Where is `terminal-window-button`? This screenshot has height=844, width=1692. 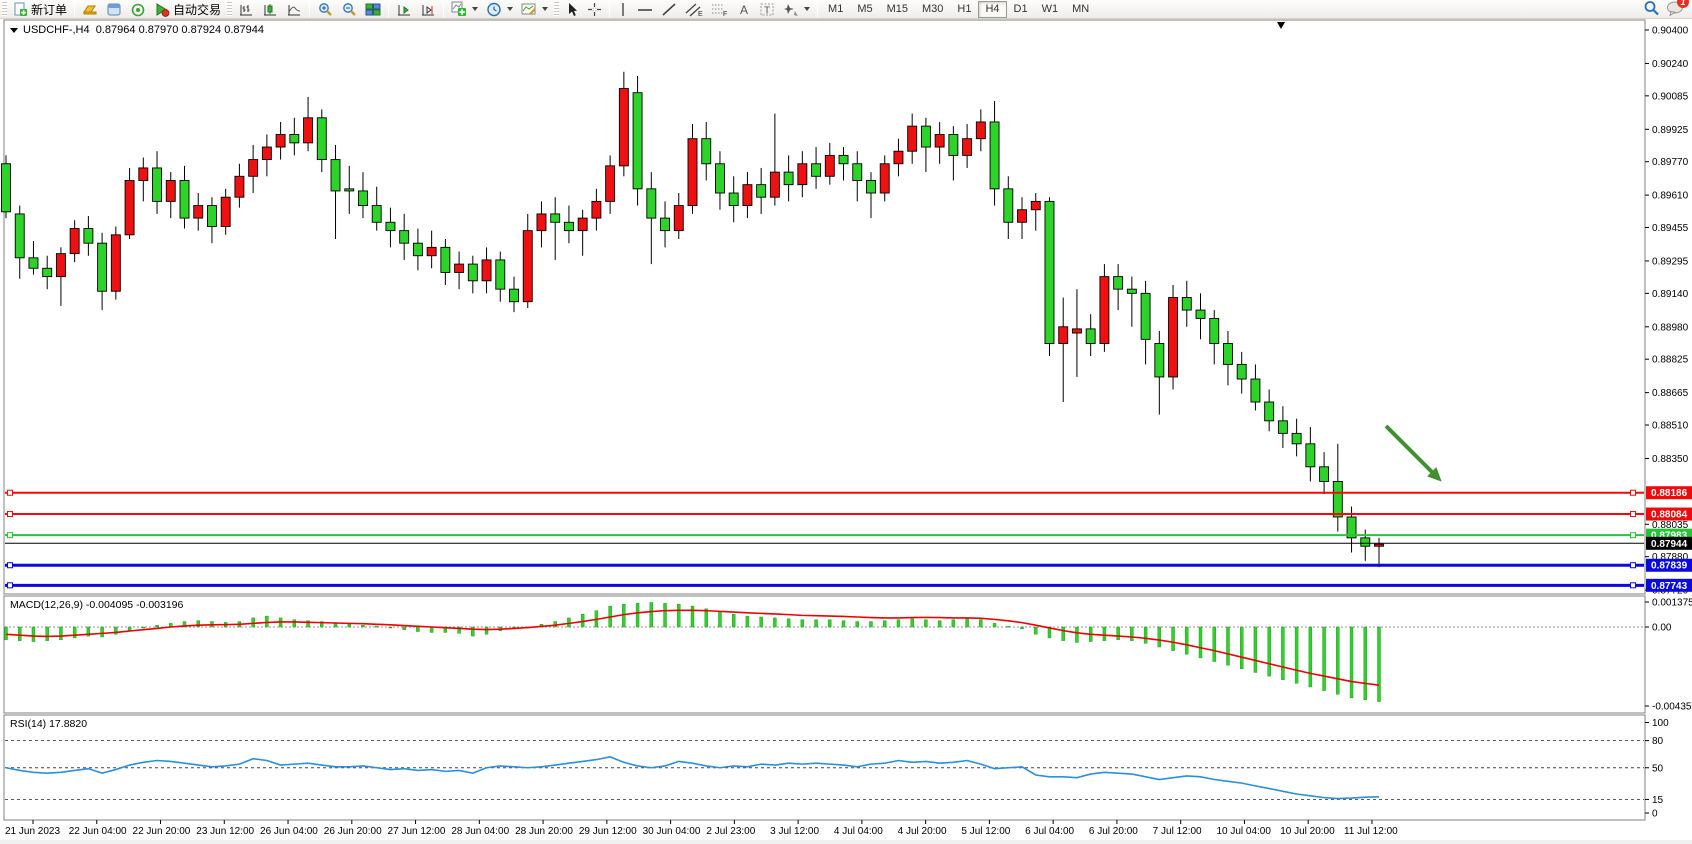
terminal-window-button is located at coordinates (114, 9).